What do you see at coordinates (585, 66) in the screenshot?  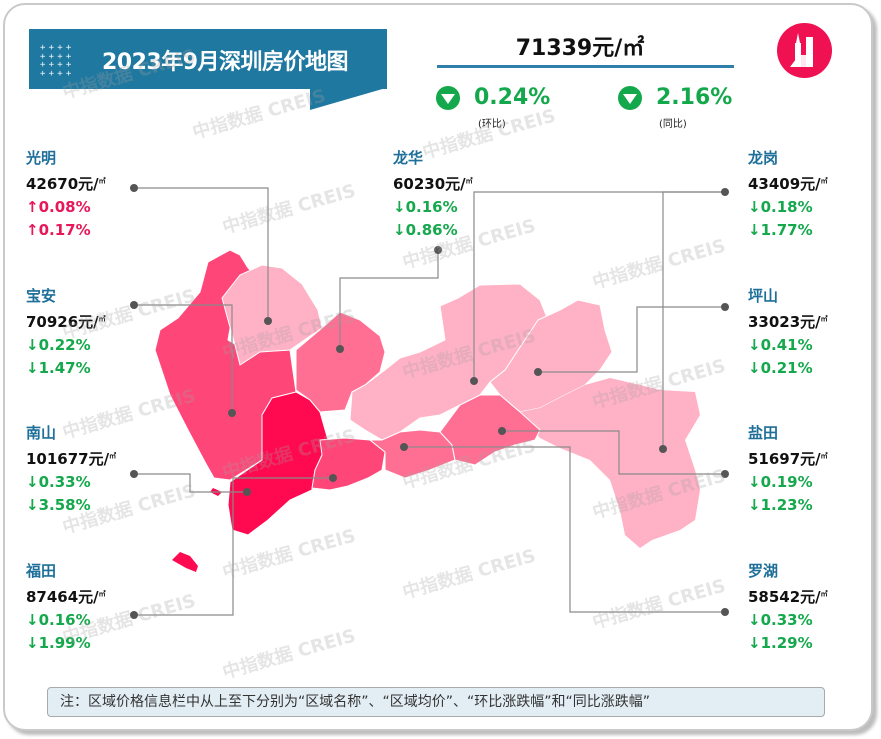 I see `divider` at bounding box center [585, 66].